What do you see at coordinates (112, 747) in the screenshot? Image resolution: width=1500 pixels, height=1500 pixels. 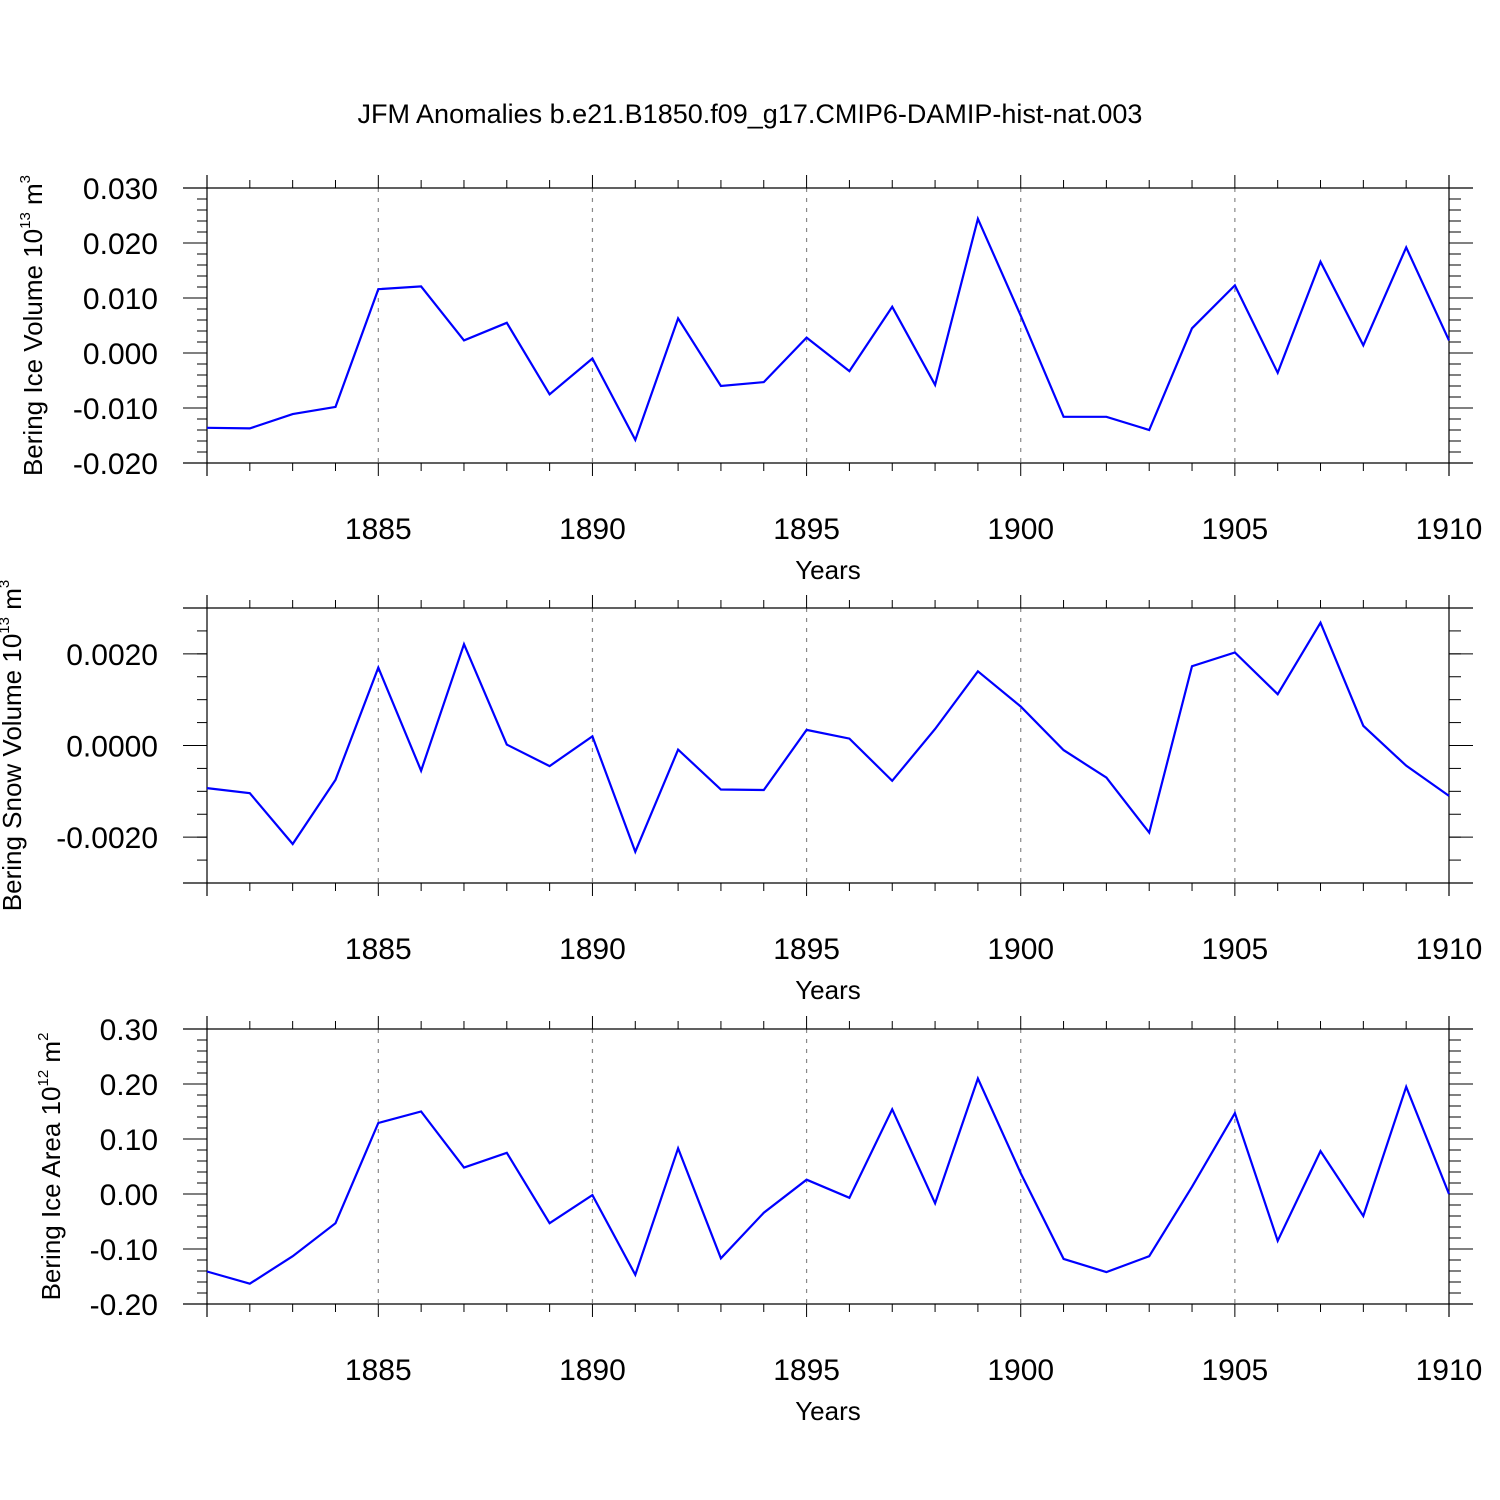 I see `y-tick-label: 0.0000` at bounding box center [112, 747].